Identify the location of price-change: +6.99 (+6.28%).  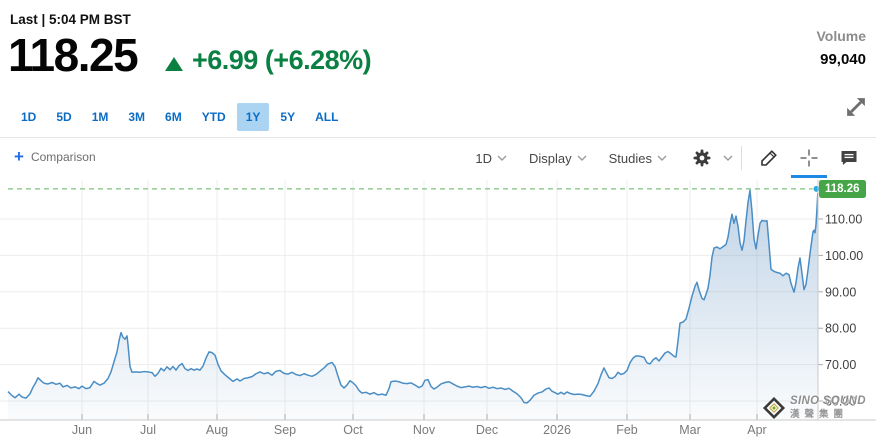
(282, 60).